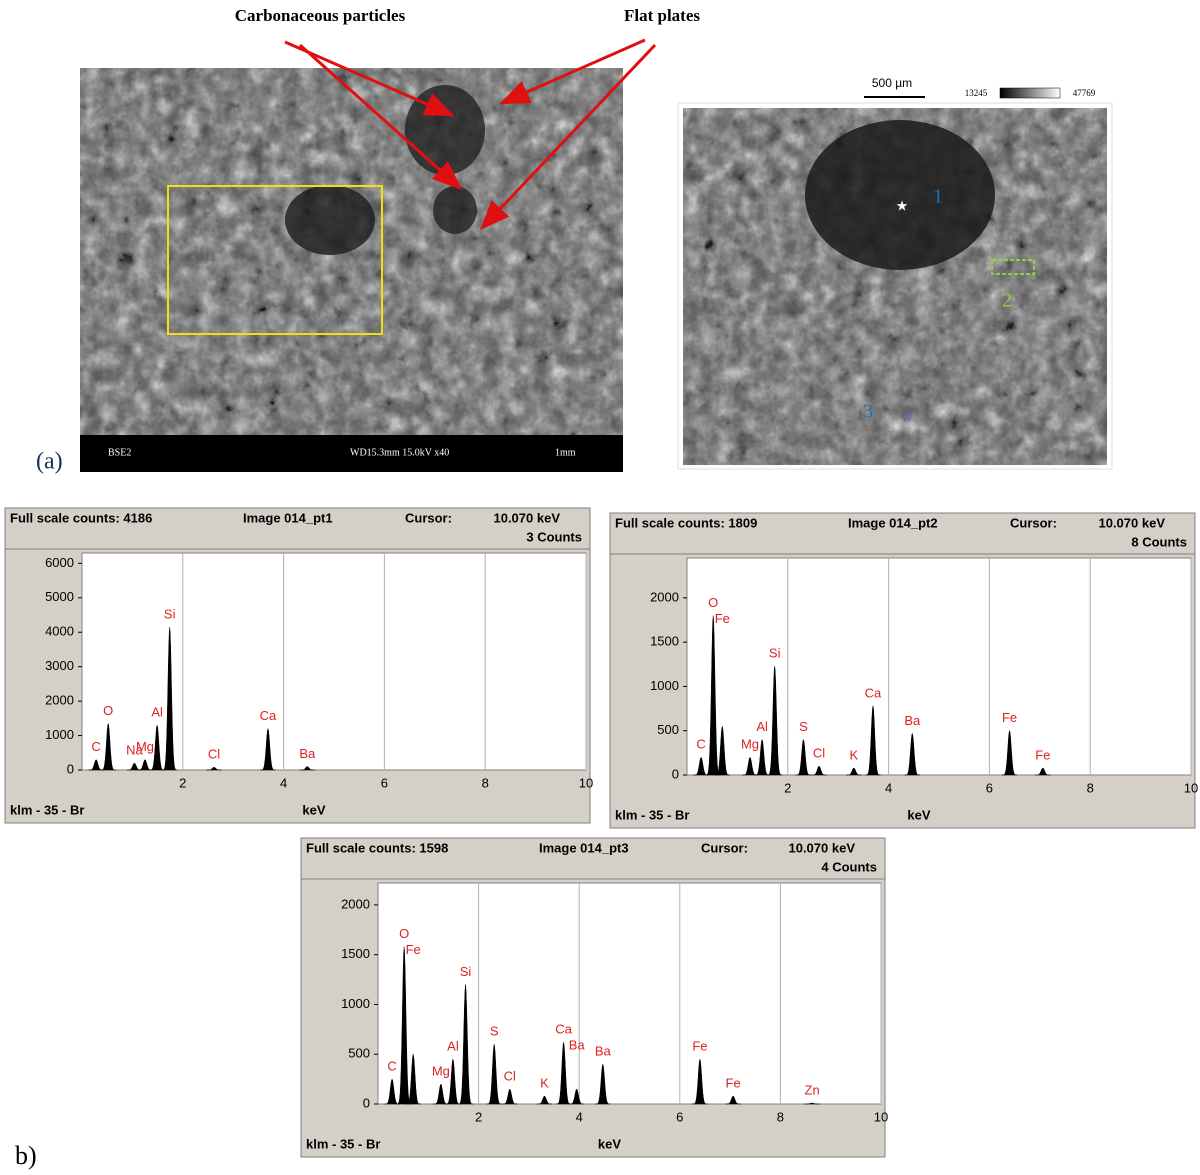  What do you see at coordinates (1030, 93) in the screenshot?
I see `color-scale` at bounding box center [1030, 93].